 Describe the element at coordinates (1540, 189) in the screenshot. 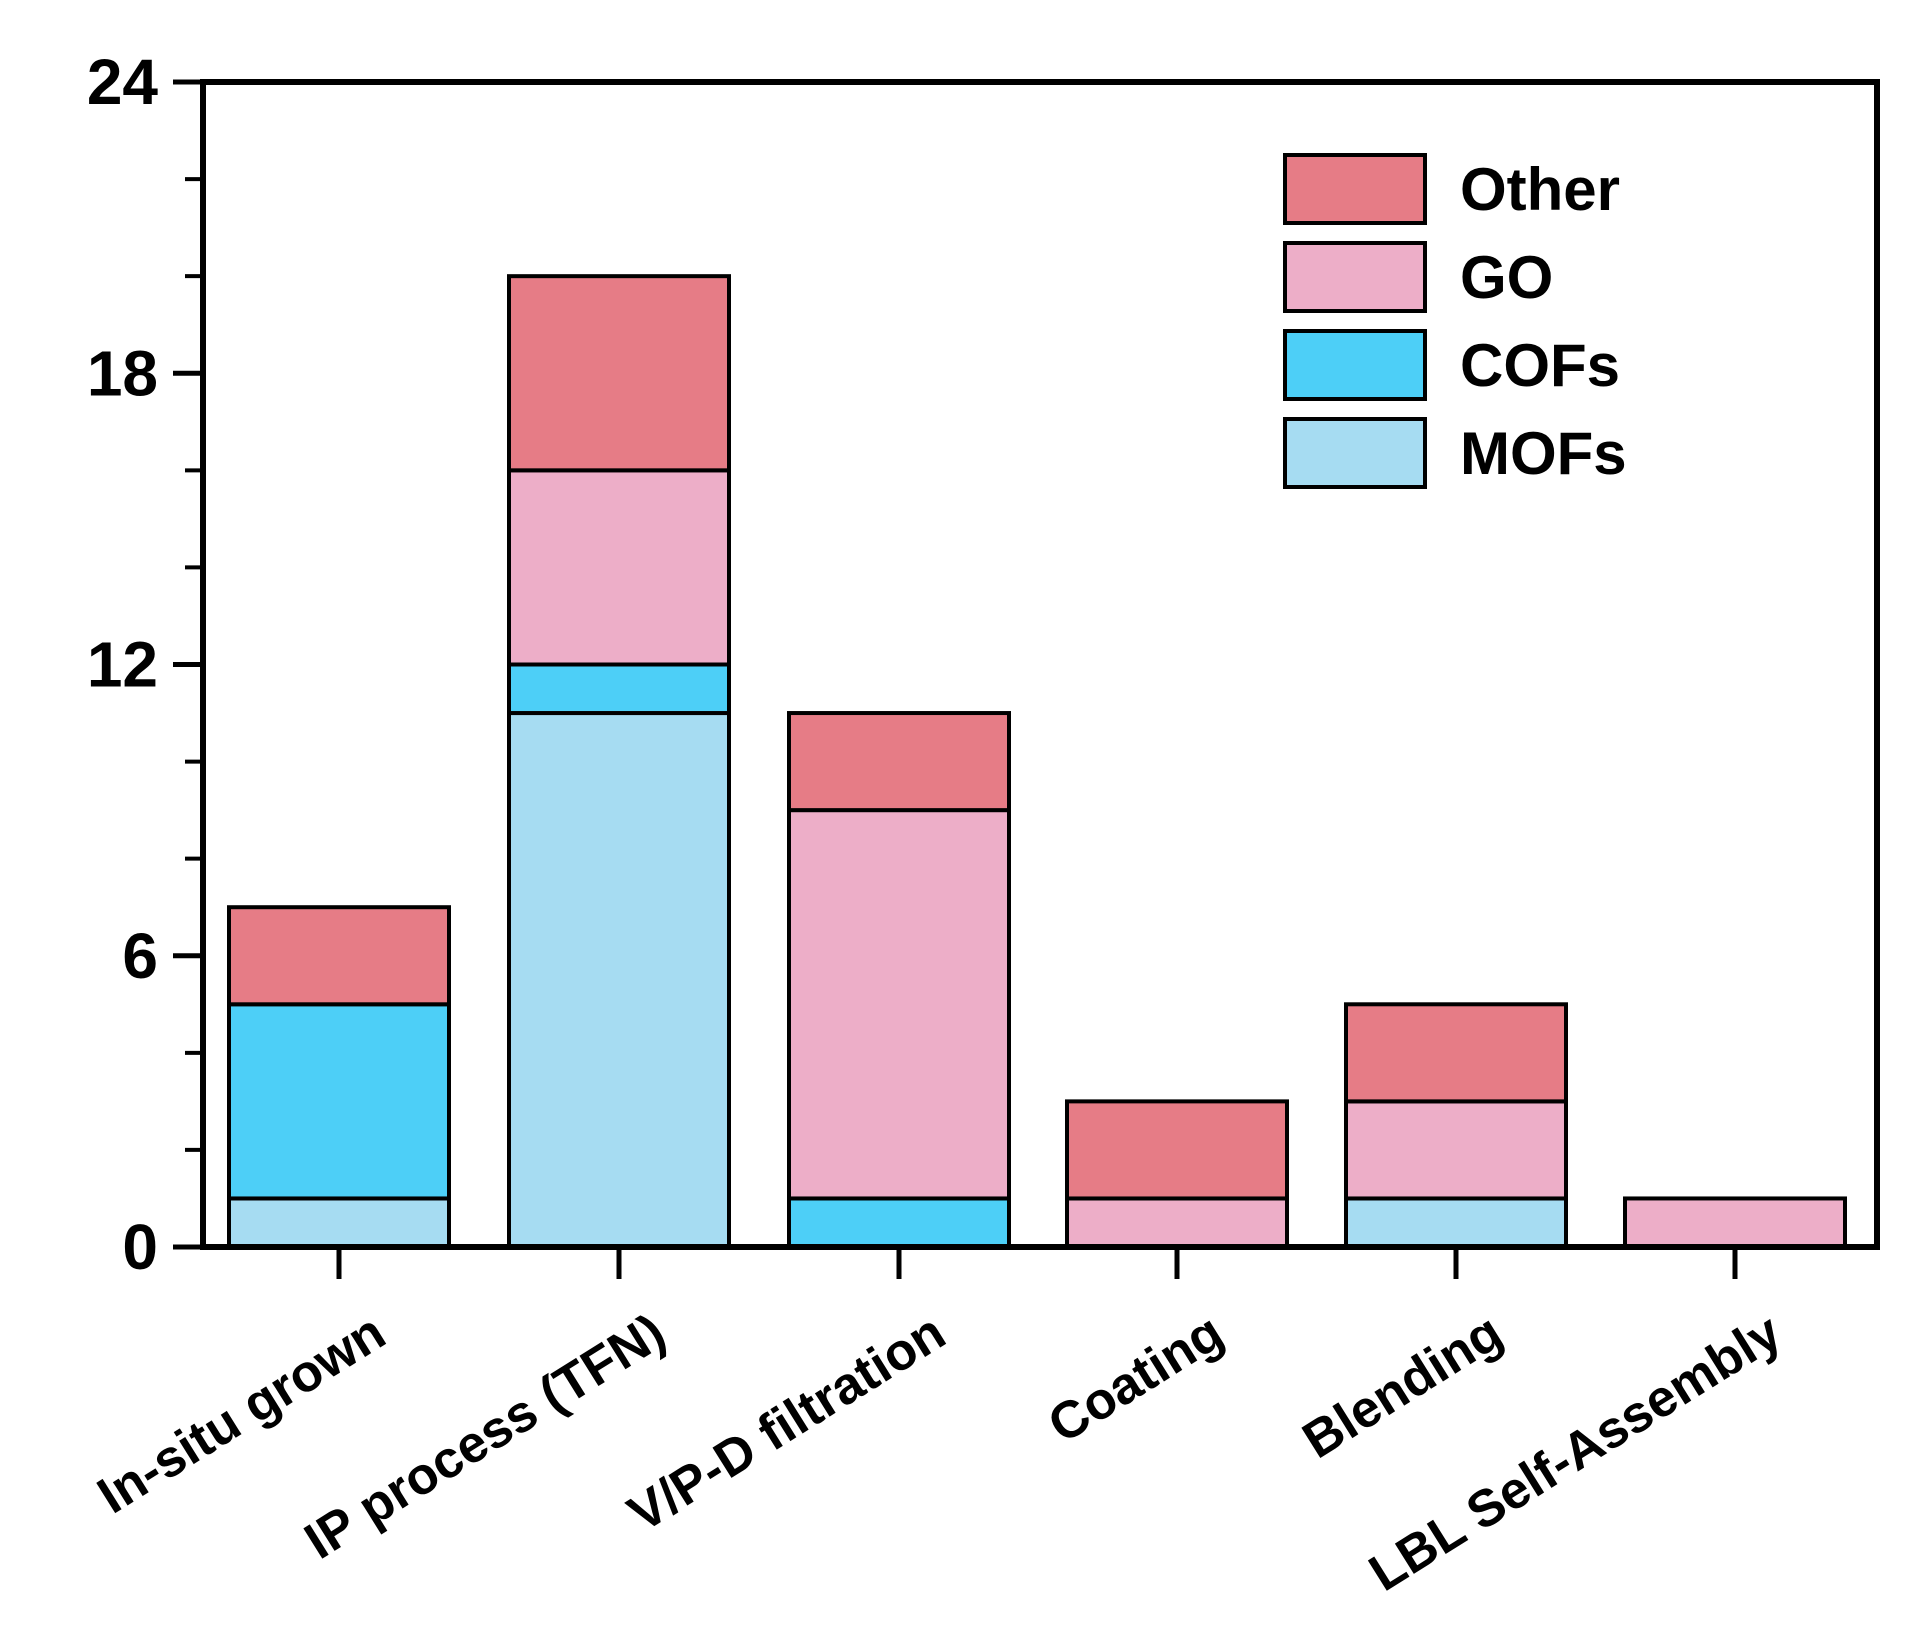

I see `legend-label-other: Other` at that location.